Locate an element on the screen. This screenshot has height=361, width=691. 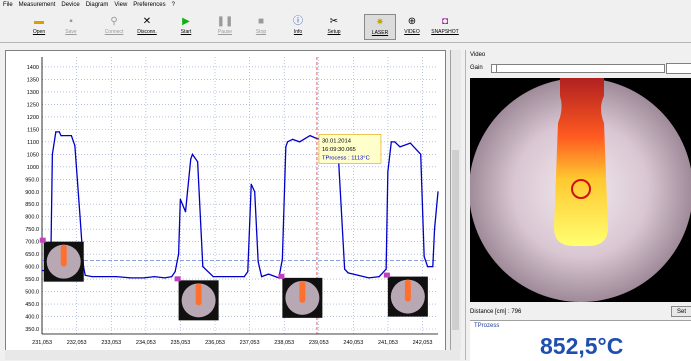
gain-input is located at coordinates (678, 68).